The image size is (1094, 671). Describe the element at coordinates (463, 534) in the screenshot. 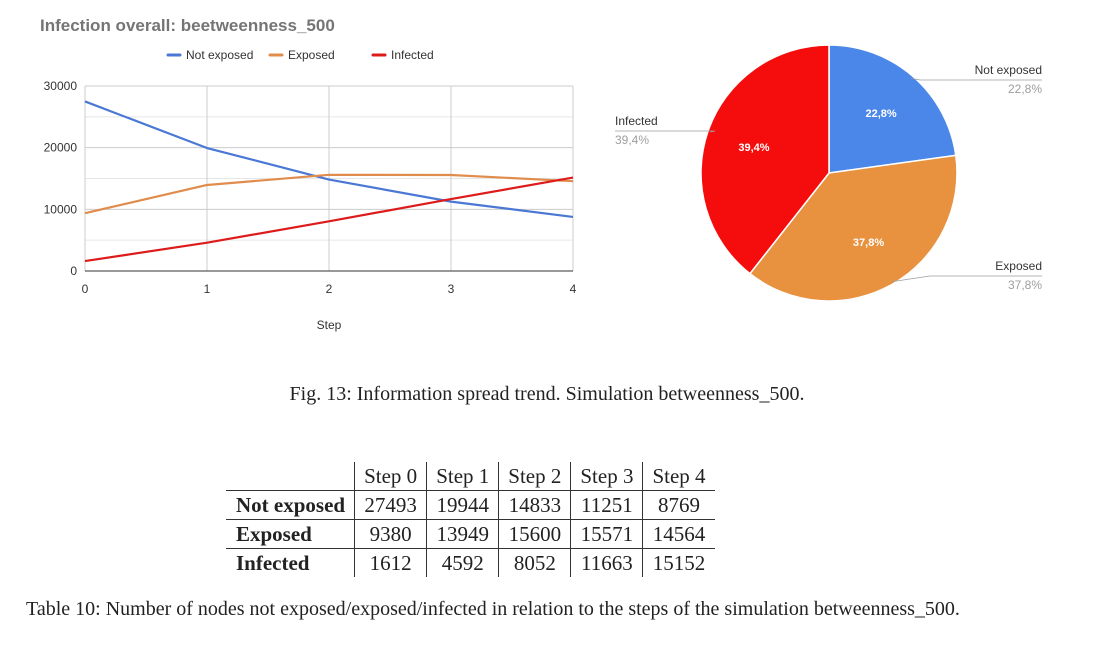

I see `table-cell: 13949` at that location.